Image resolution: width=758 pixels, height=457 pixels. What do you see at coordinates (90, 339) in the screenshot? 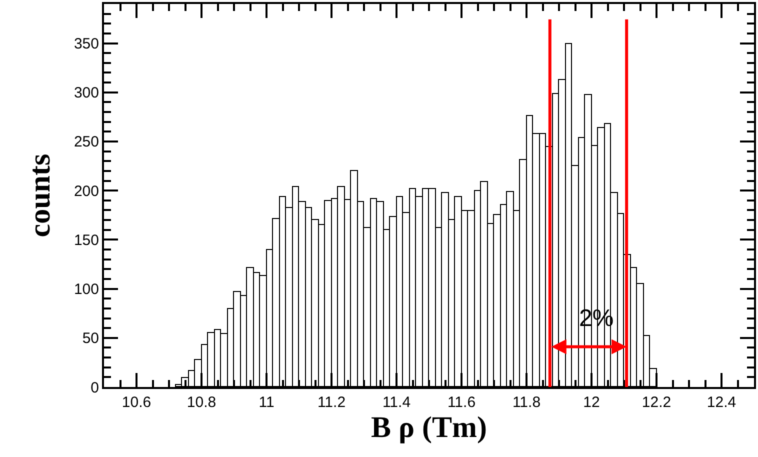
I see `y-tick-label: 50` at bounding box center [90, 339].